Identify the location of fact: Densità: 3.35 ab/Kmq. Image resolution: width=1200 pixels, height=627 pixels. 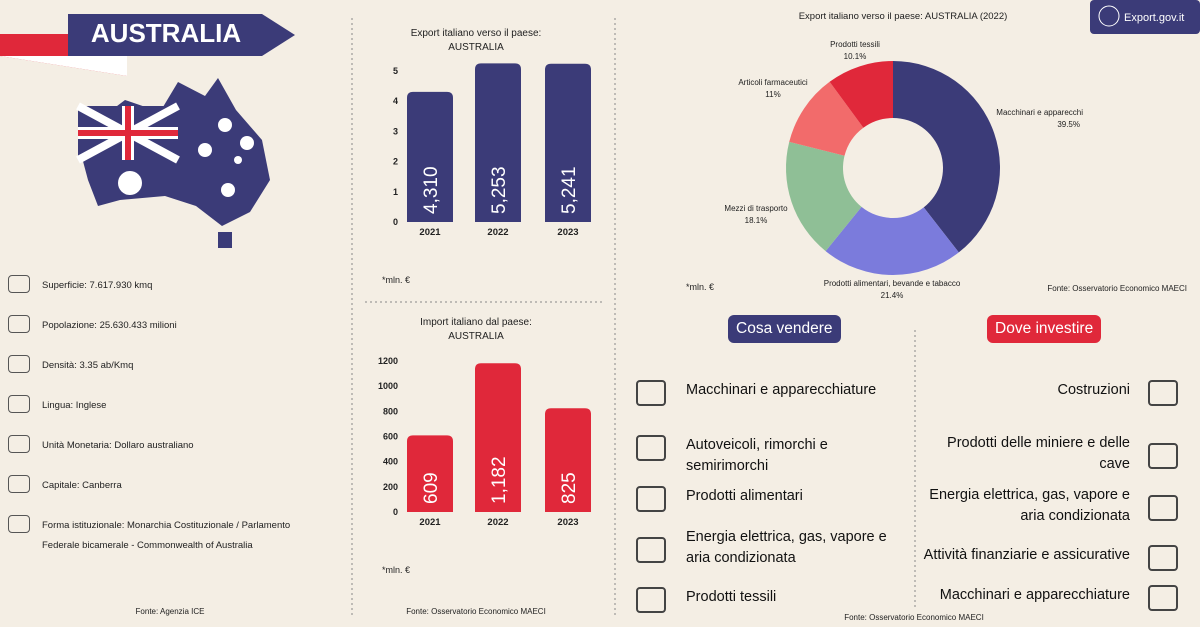
(88, 365).